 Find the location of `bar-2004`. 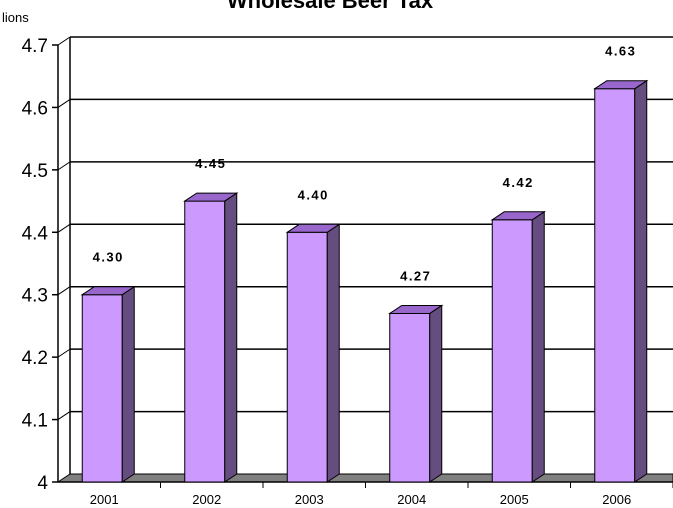

bar-2004 is located at coordinates (416, 393).